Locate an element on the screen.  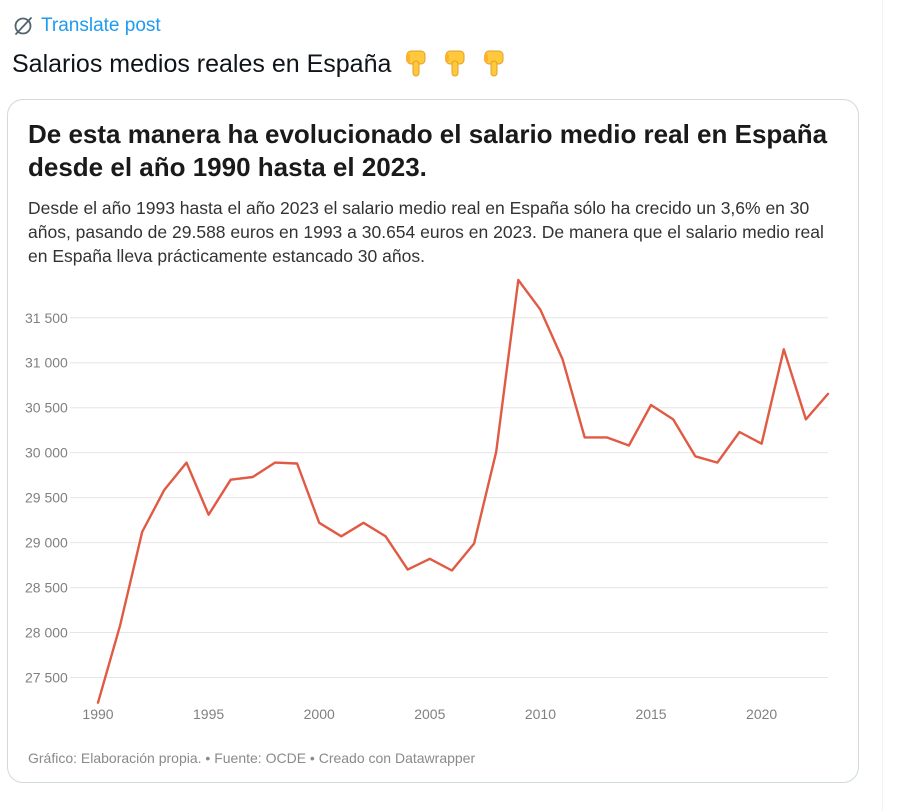
translate-post-label: Translate post is located at coordinates (101, 25).